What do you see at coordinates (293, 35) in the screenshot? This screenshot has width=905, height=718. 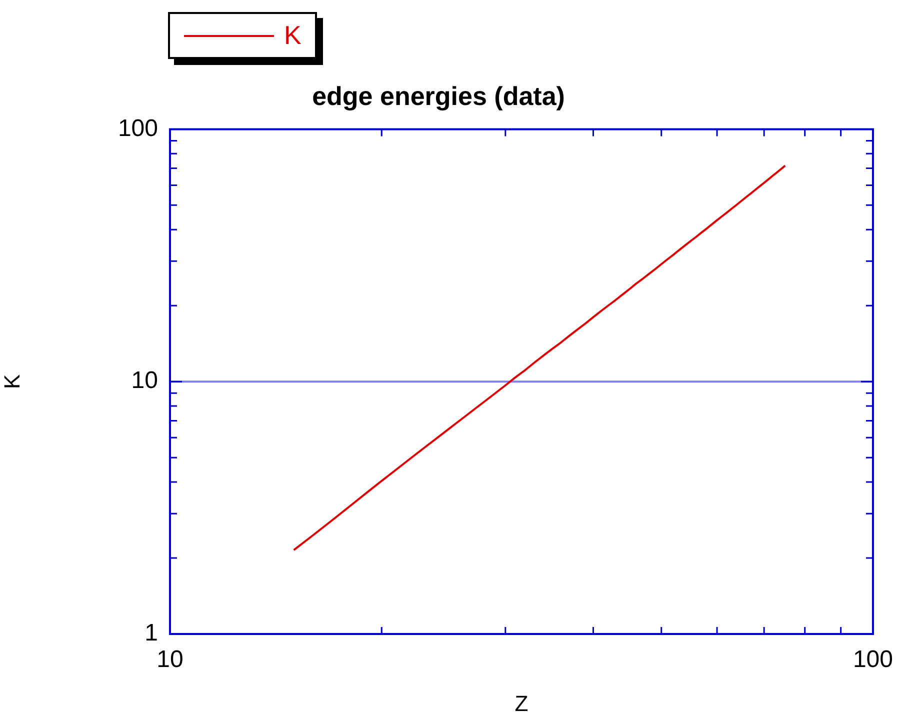 I see `legend-label: K` at bounding box center [293, 35].